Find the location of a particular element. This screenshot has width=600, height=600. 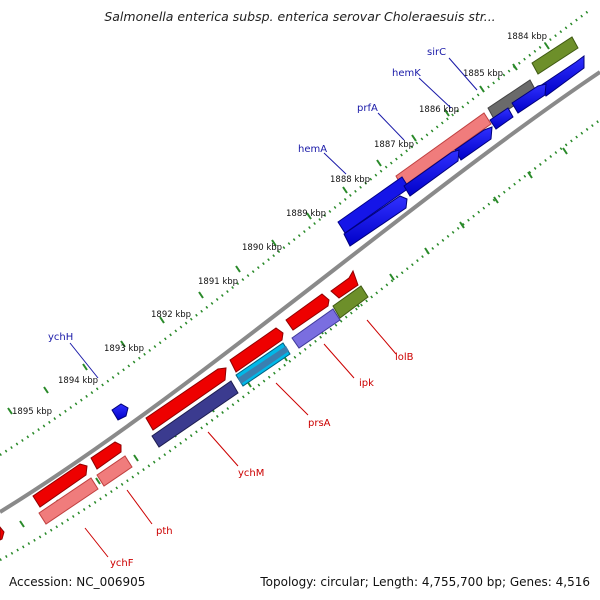

kbp-label: 1888 kbp is located at coordinates (350, 180).